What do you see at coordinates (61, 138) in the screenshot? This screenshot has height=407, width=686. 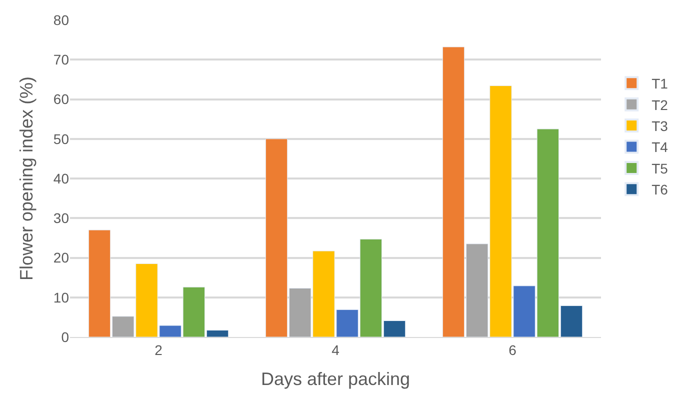 I see `y-tick-label: 50` at bounding box center [61, 138].